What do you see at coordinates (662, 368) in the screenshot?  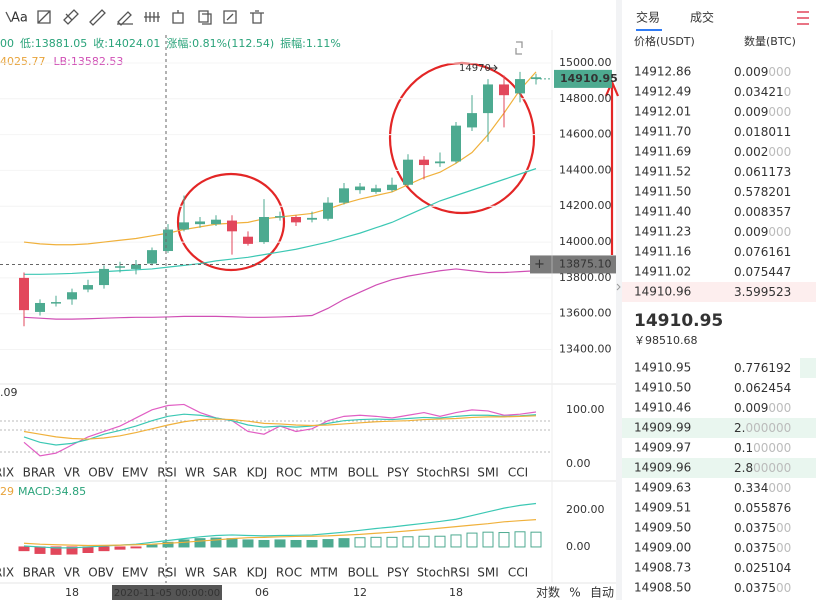 I see `bids-price: 14910.95` at bounding box center [662, 368].